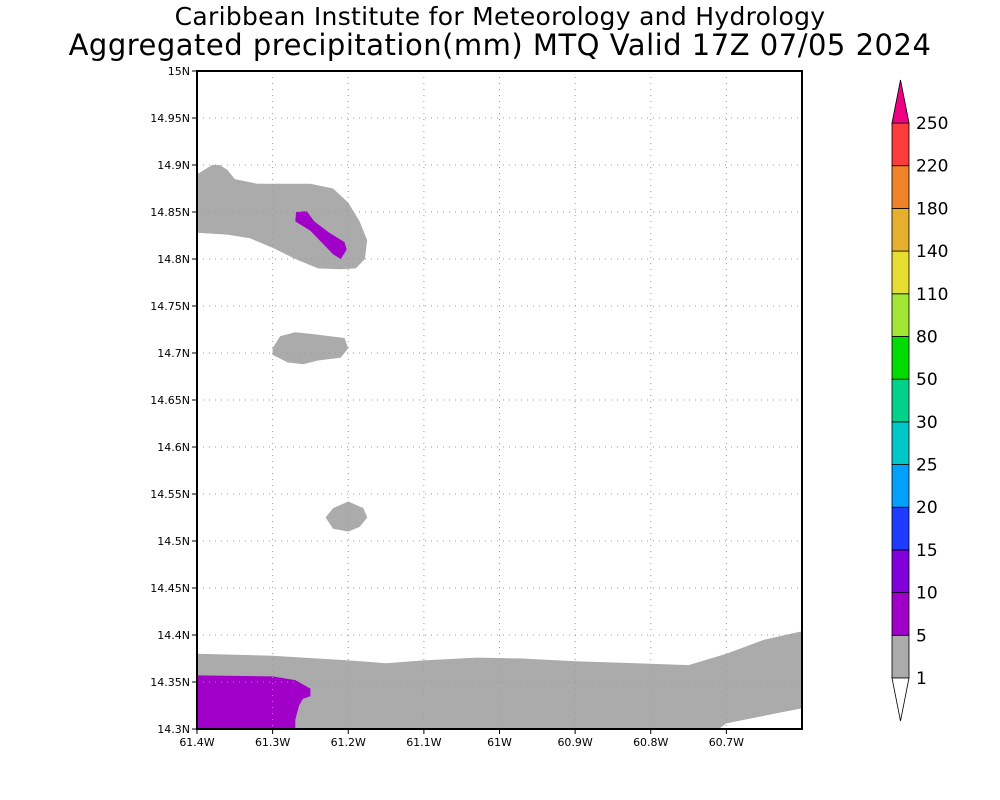  What do you see at coordinates (921, 636) in the screenshot?
I see `colorbar-label: 5` at bounding box center [921, 636].